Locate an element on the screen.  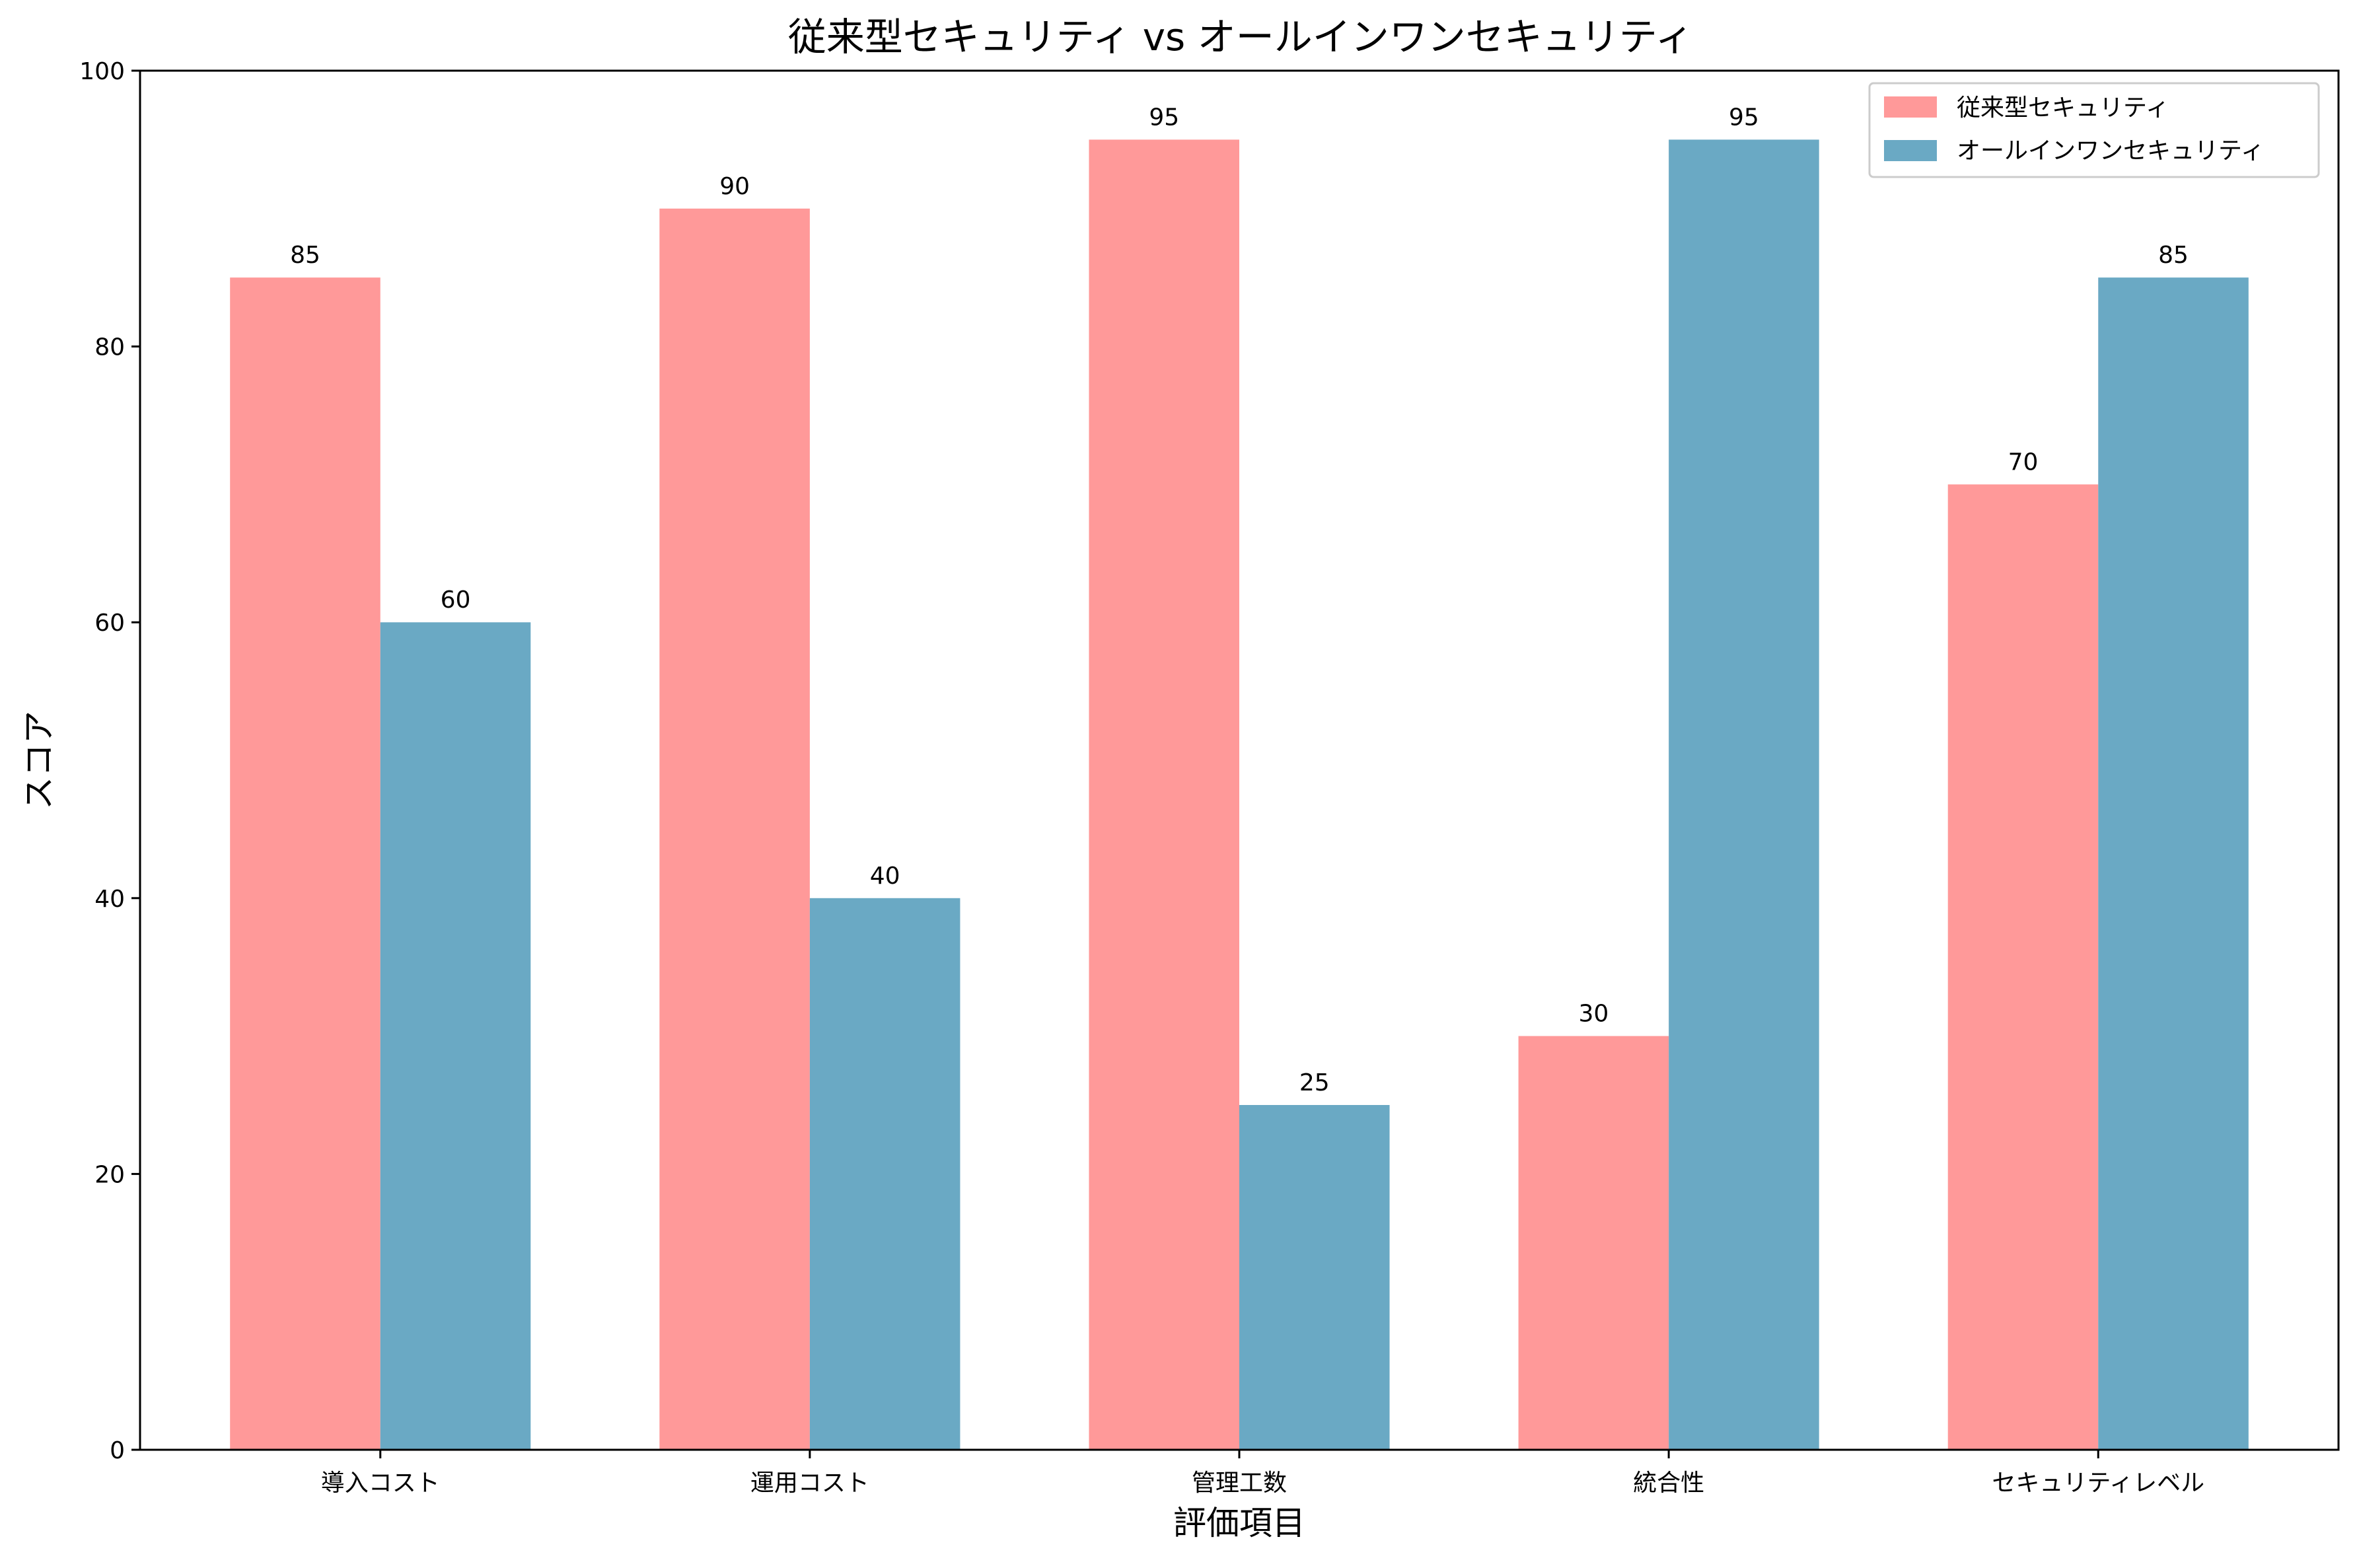
data-label: 30 is located at coordinates (1593, 1014).